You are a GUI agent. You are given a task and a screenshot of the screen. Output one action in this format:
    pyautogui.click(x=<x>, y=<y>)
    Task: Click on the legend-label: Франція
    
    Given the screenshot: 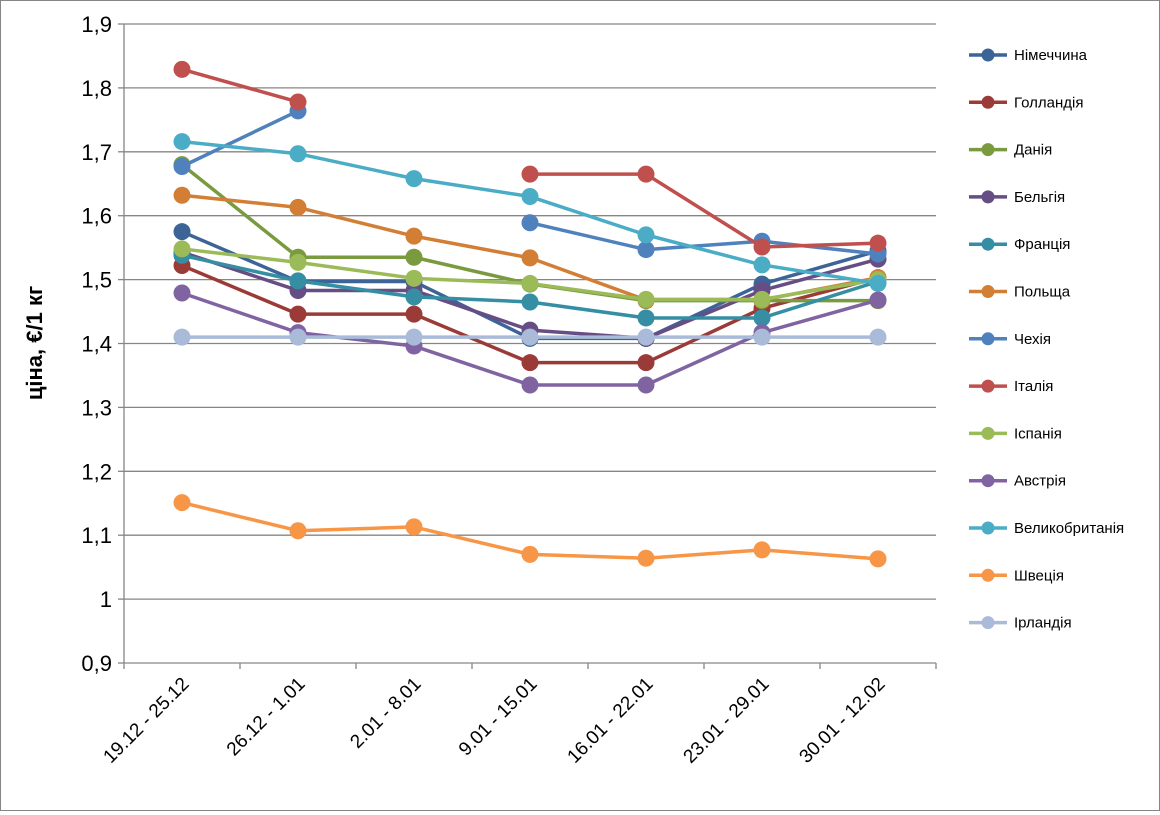 What is the action you would take?
    pyautogui.click(x=1042, y=244)
    